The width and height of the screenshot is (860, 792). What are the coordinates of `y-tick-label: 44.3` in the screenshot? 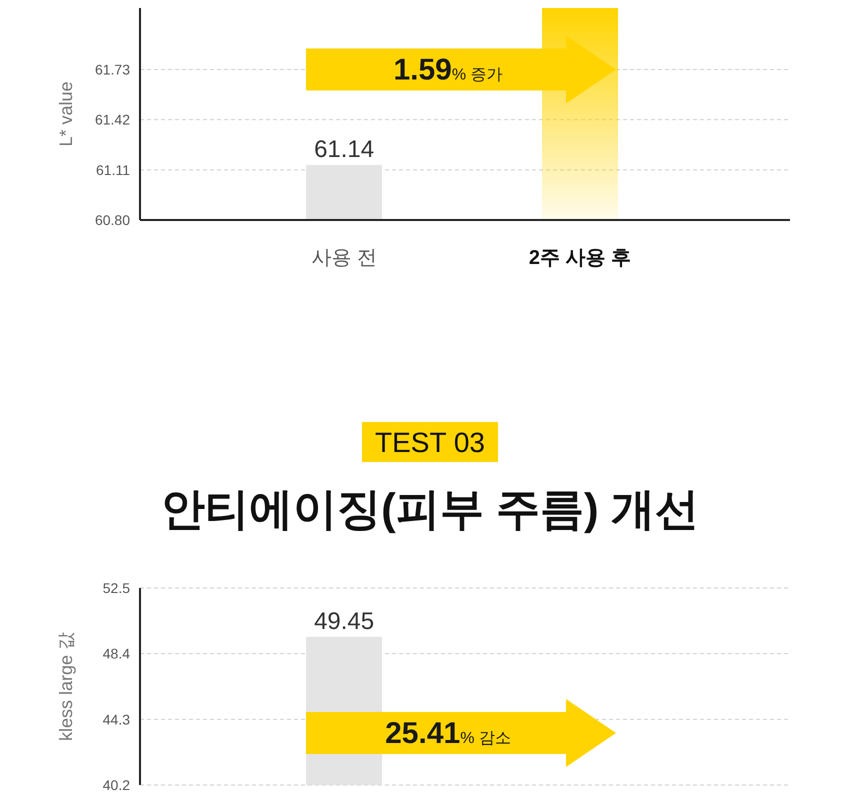 It's located at (116, 719).